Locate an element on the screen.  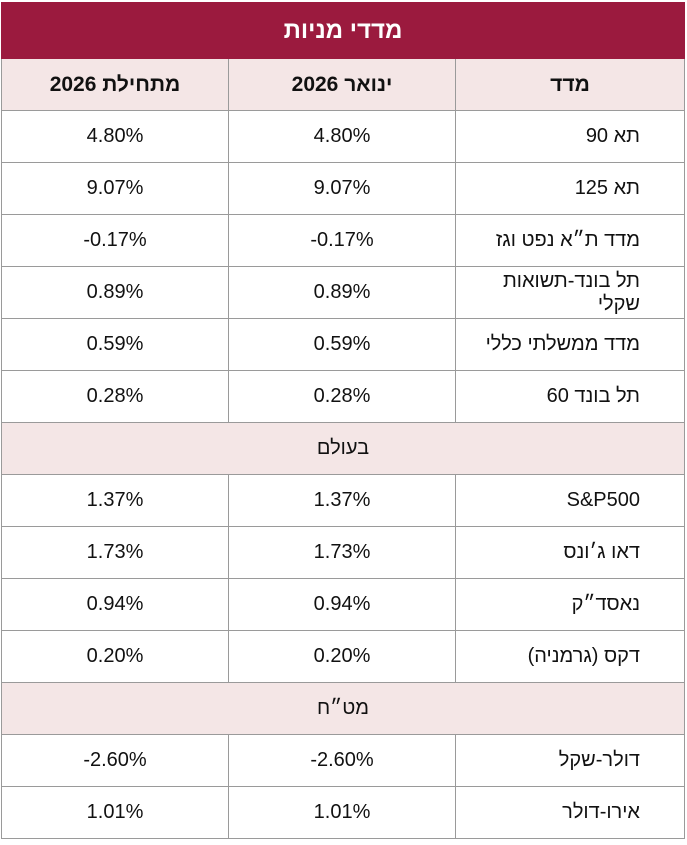
index-name: נאסד״ק is located at coordinates (570, 604).